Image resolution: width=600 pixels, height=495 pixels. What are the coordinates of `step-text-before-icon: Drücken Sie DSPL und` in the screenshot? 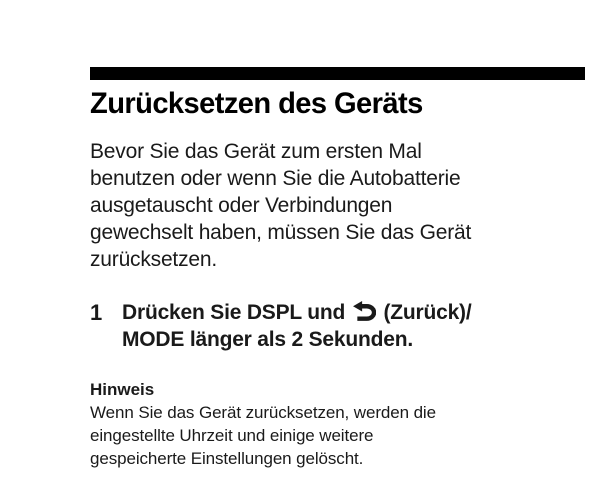 It's located at (234, 312).